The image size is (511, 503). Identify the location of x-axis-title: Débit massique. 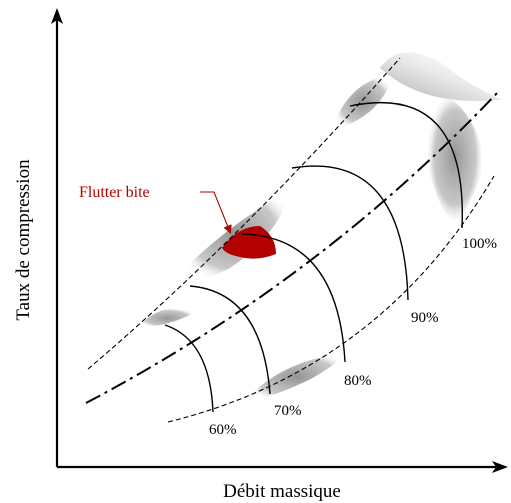
(282, 491).